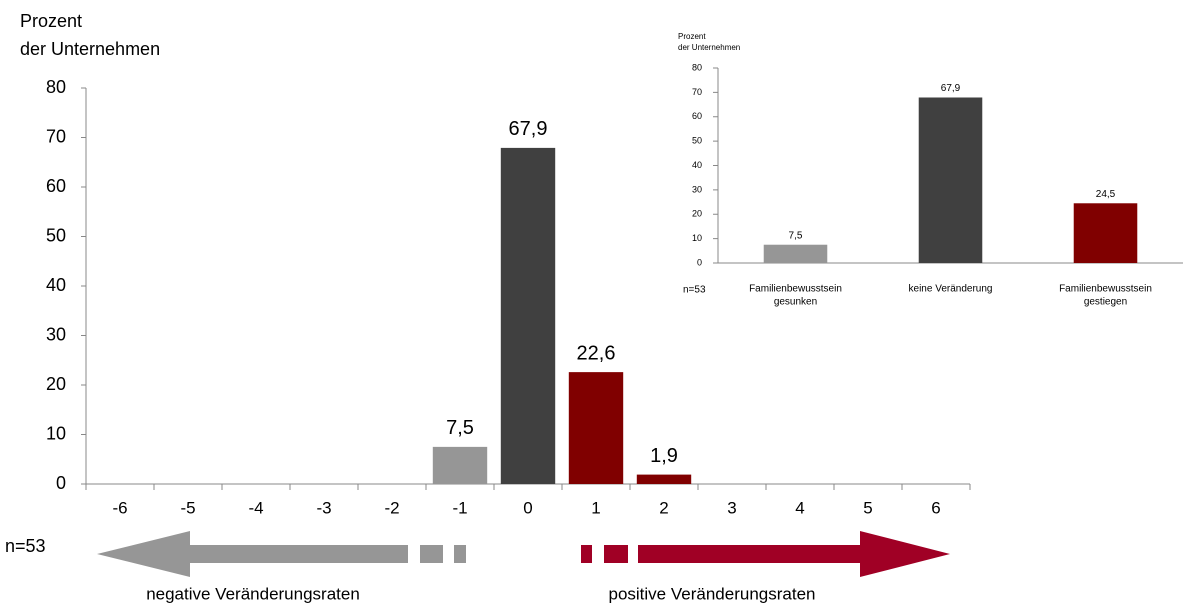 The width and height of the screenshot is (1186, 606). What do you see at coordinates (253, 593) in the screenshot?
I see `annotation: negative Veränderungsraten` at bounding box center [253, 593].